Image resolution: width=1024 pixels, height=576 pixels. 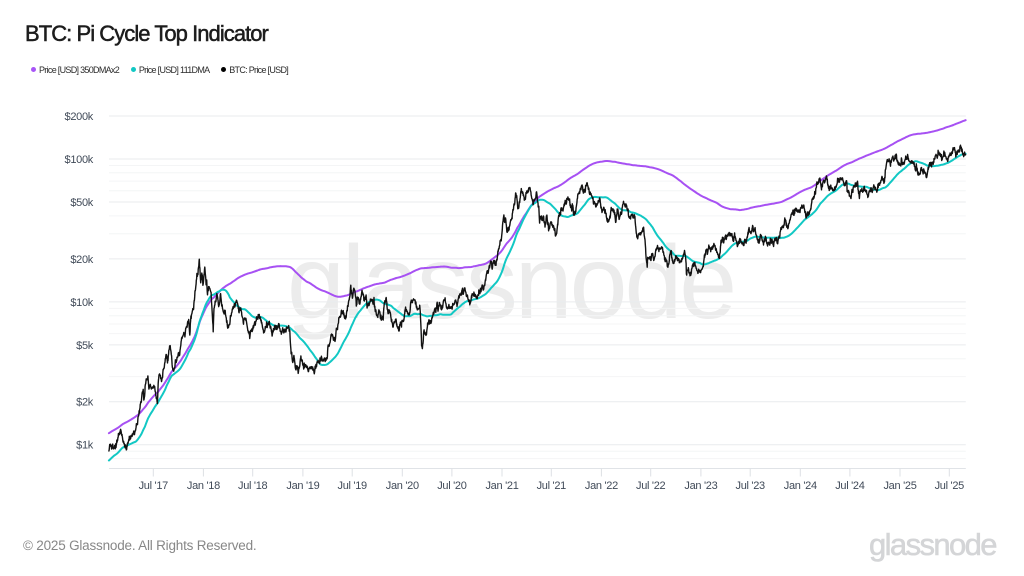 I want to click on svg-text: Jul '22, so click(x=651, y=486).